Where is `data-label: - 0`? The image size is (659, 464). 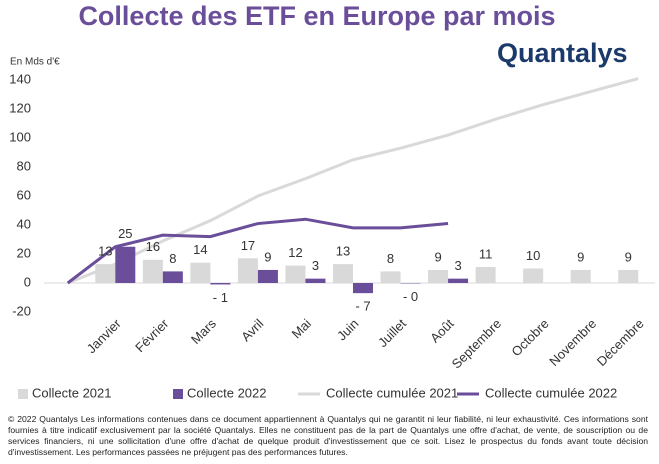 data-label: - 0 is located at coordinates (410, 296).